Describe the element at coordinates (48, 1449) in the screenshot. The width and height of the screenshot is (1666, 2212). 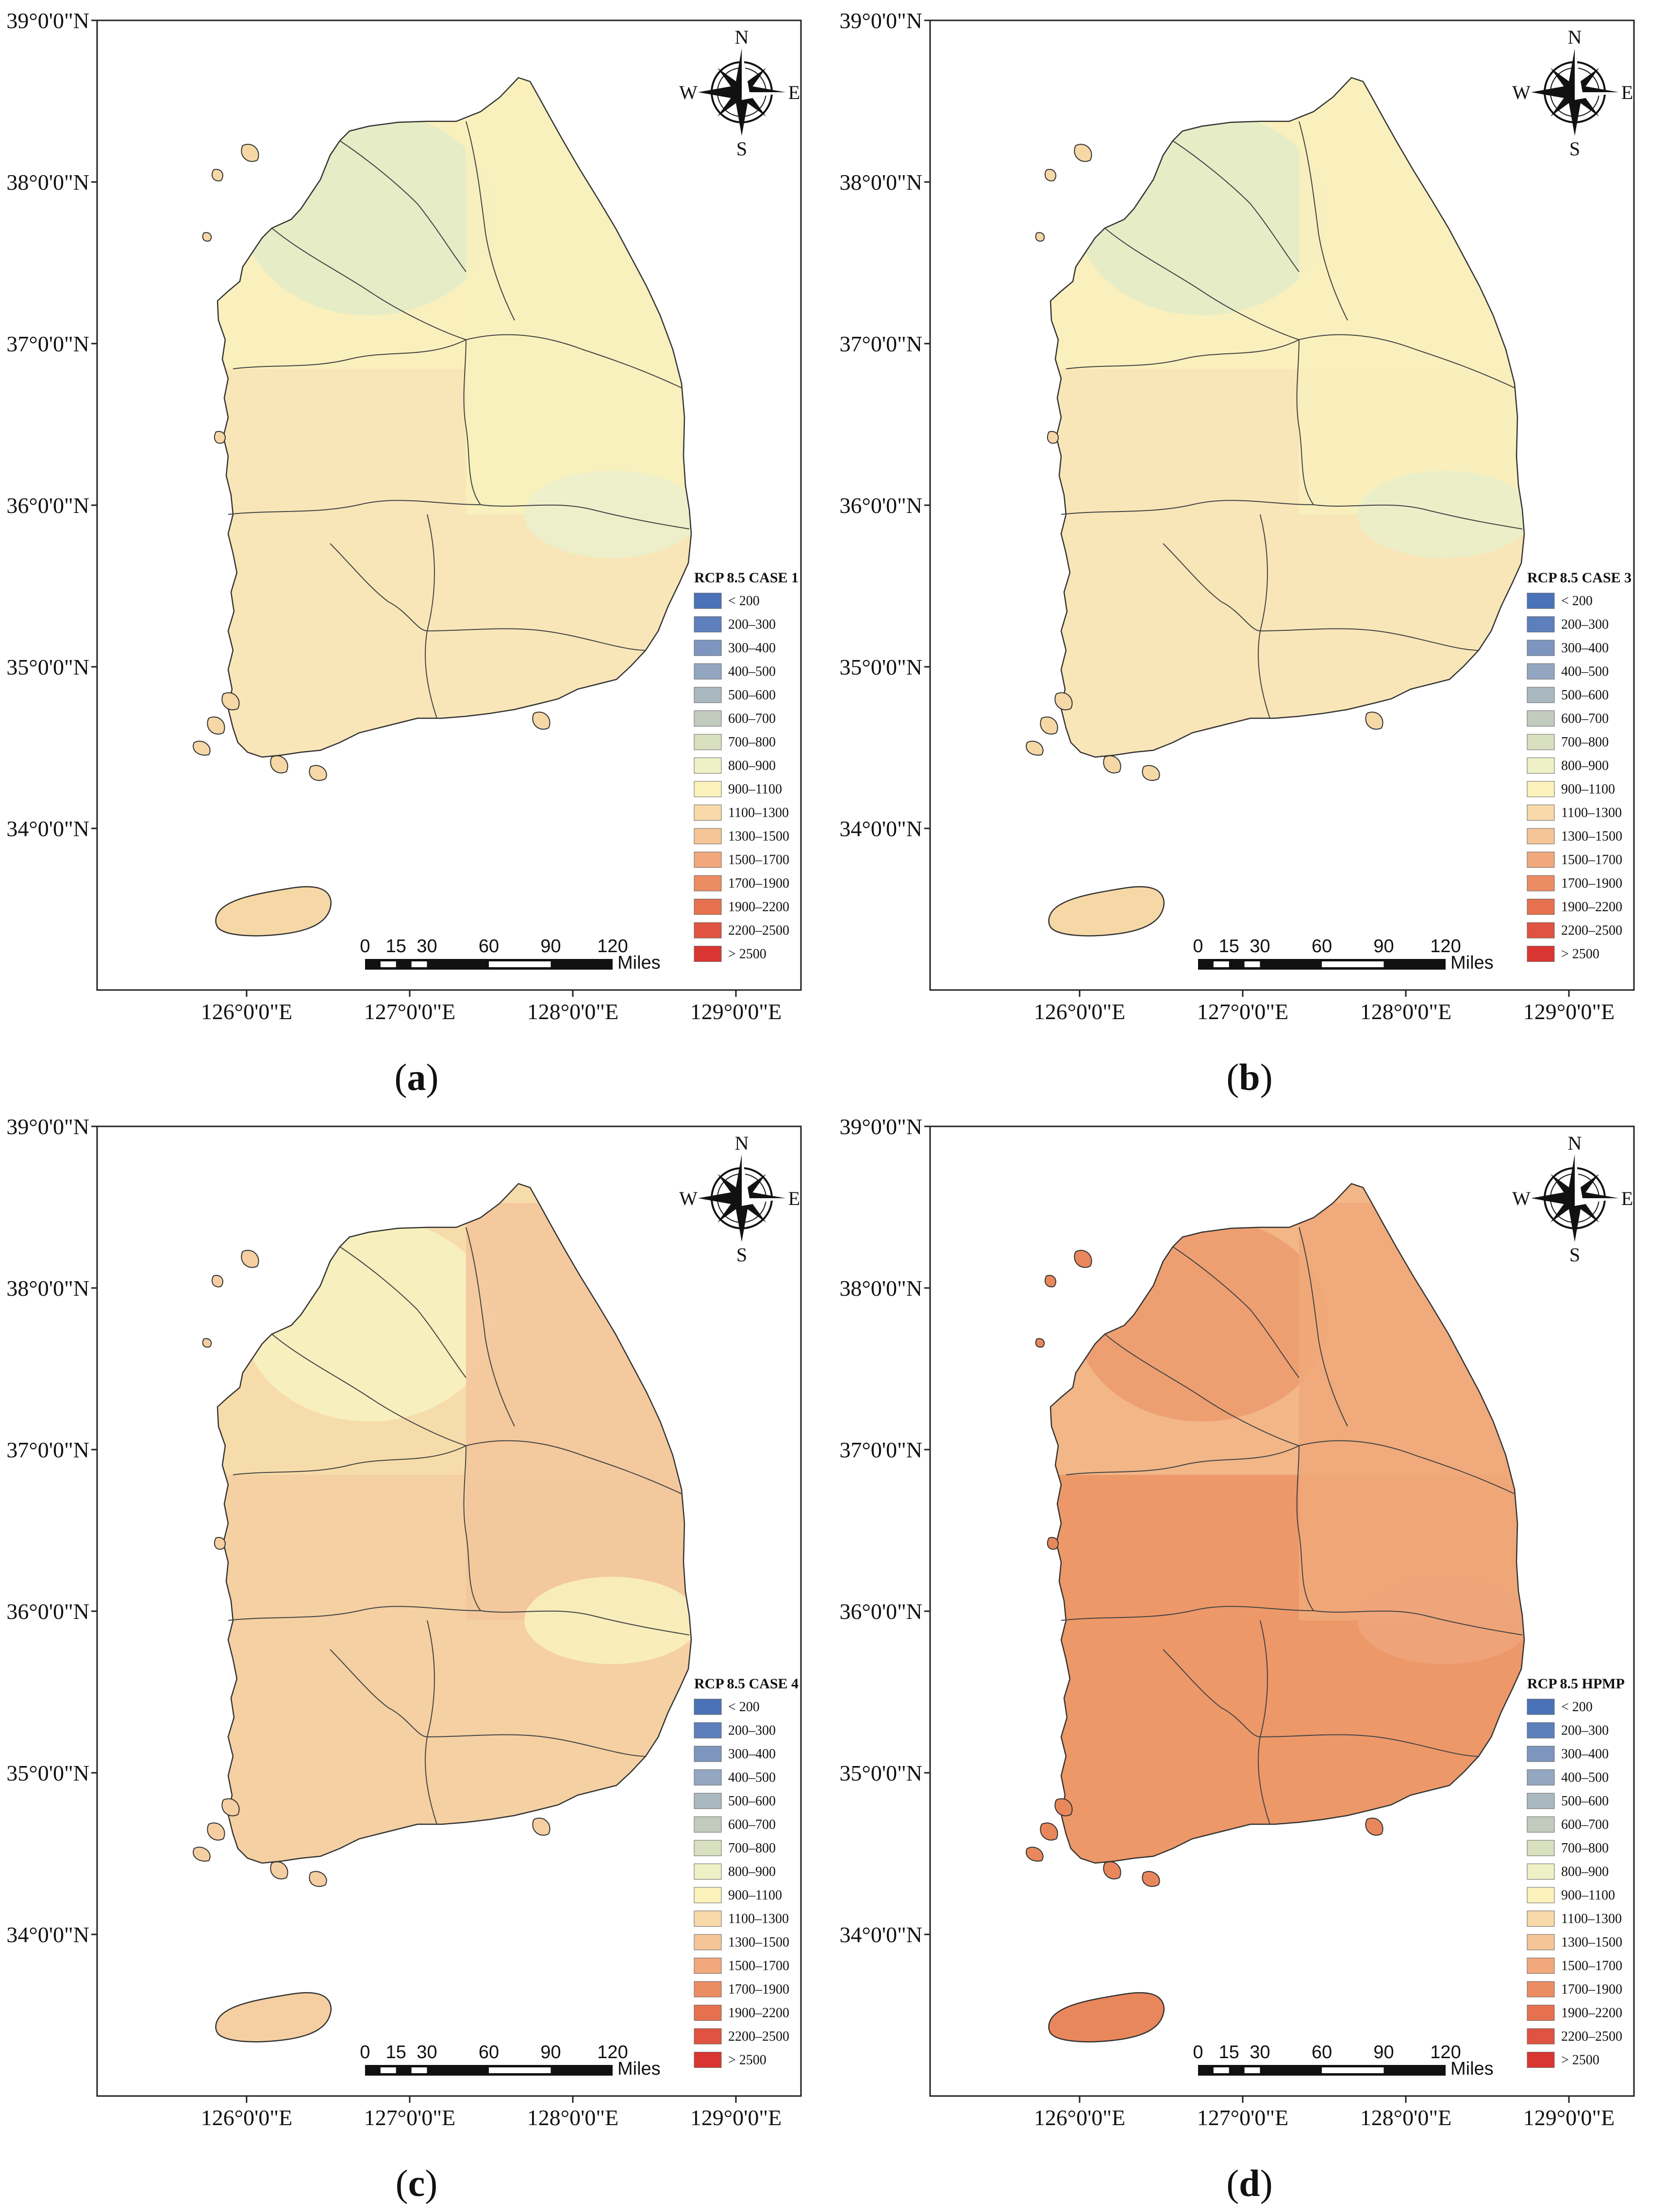
I see `lat-label: 37°0'0"N` at that location.